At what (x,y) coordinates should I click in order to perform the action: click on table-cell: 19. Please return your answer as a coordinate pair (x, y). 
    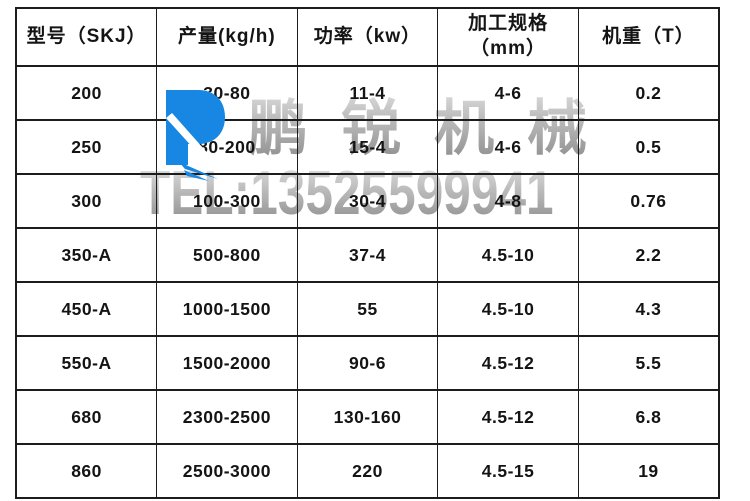
    Looking at the image, I should click on (648, 471).